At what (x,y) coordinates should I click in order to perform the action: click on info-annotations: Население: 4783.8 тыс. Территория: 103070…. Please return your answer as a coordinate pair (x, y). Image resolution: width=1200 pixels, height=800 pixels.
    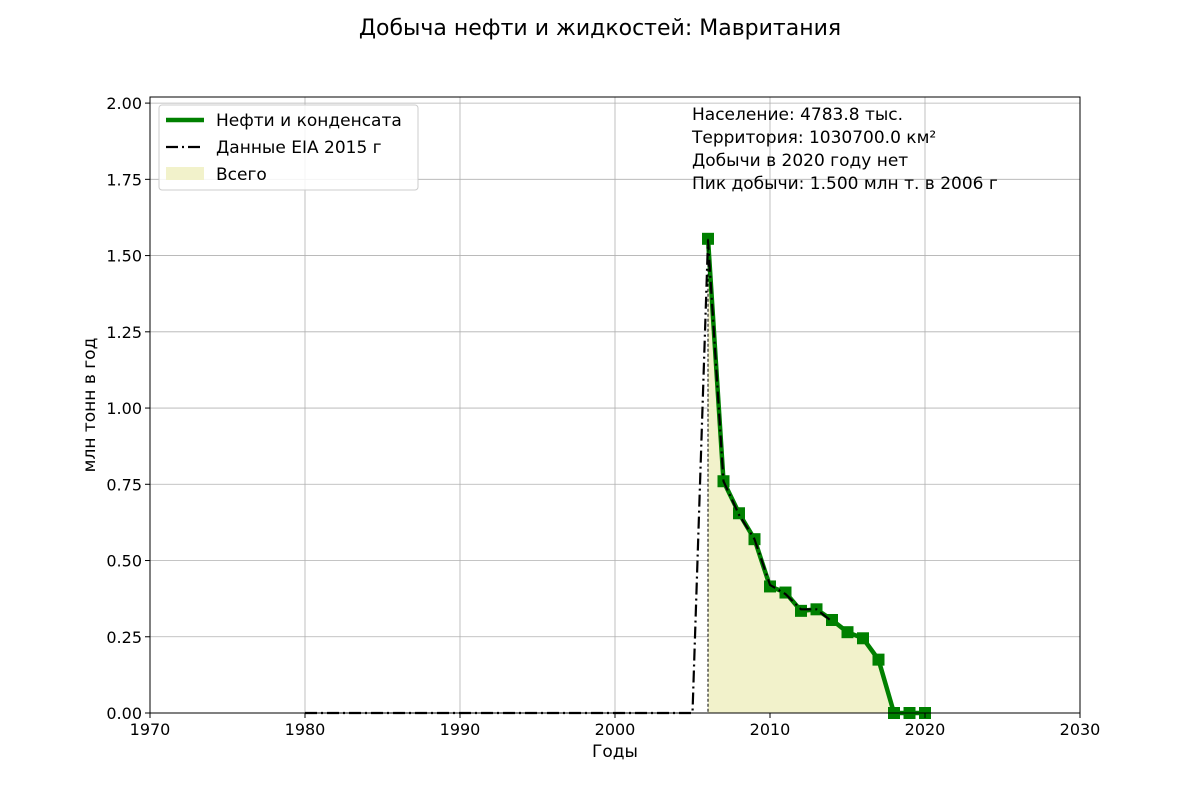
    Looking at the image, I should click on (844, 149).